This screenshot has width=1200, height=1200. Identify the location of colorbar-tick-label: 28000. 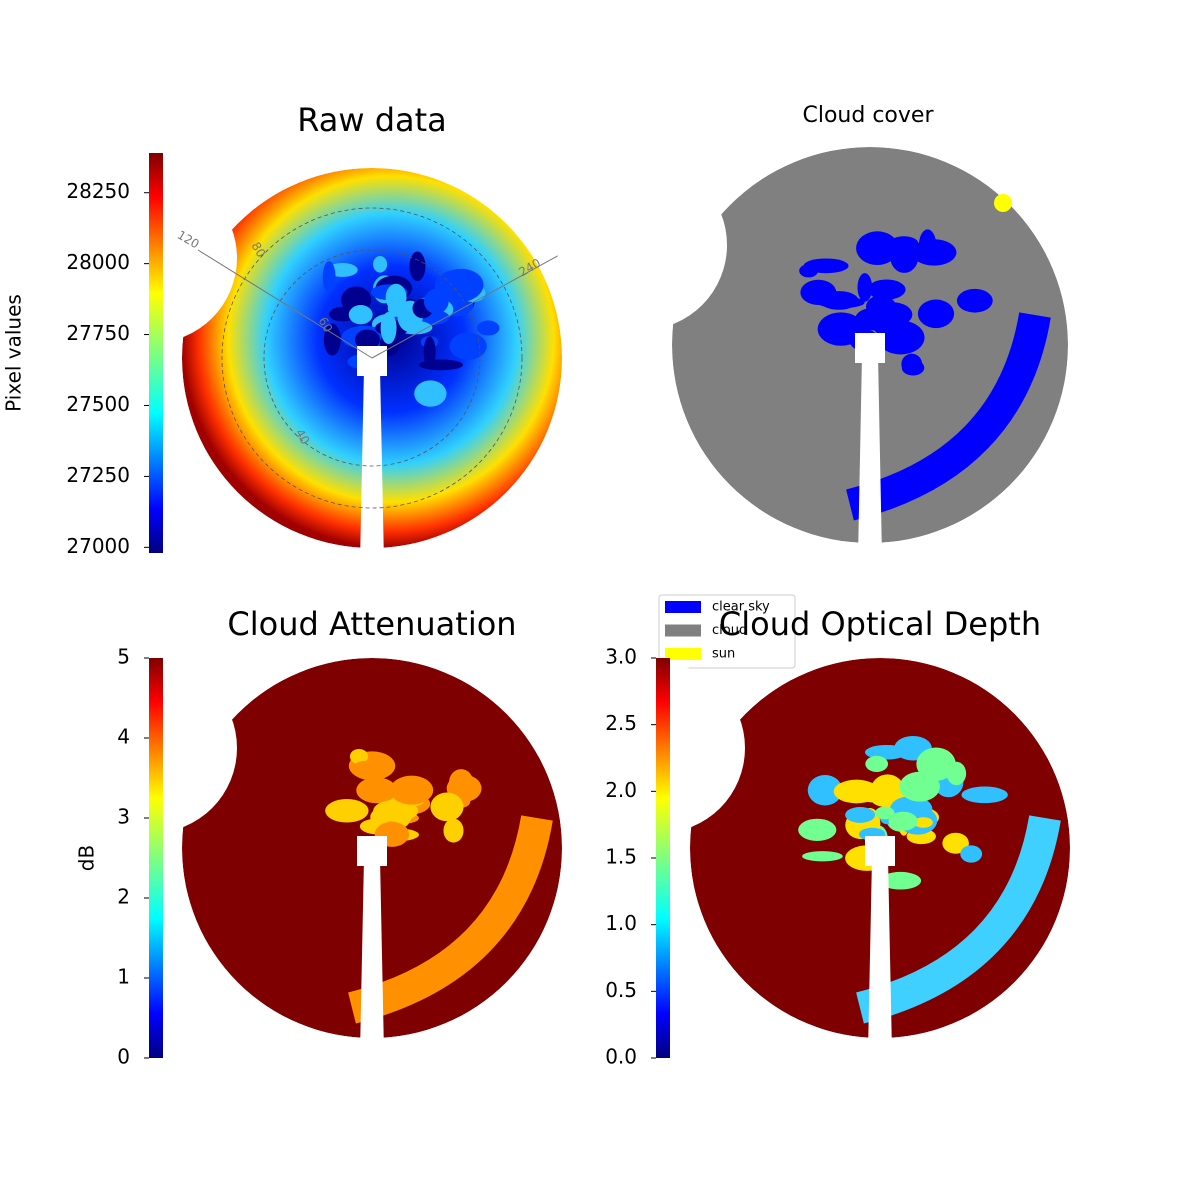
(98, 262).